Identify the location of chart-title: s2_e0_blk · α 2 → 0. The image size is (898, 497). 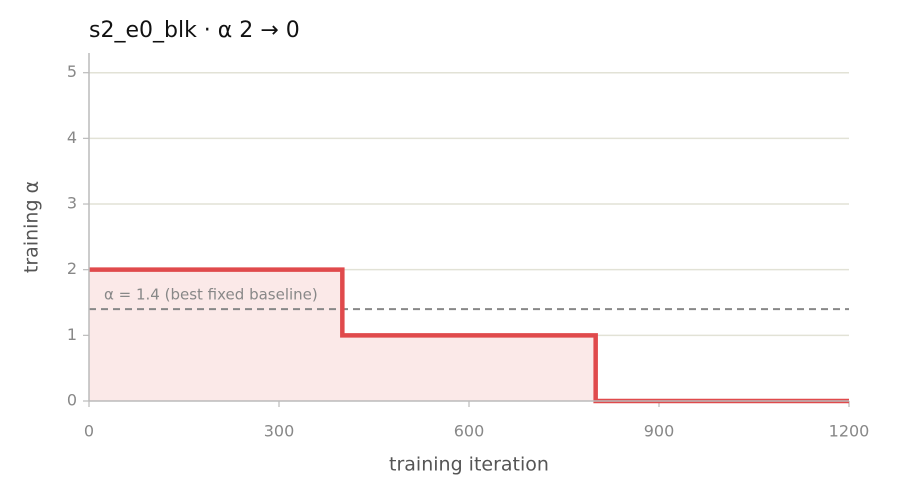
(194, 30).